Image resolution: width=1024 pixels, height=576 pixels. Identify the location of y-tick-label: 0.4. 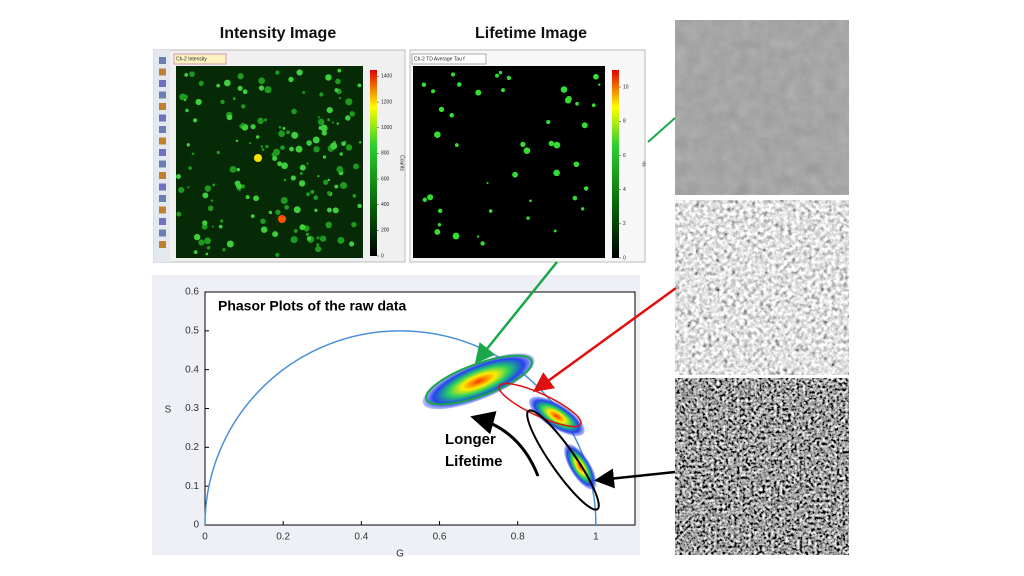
(192, 369).